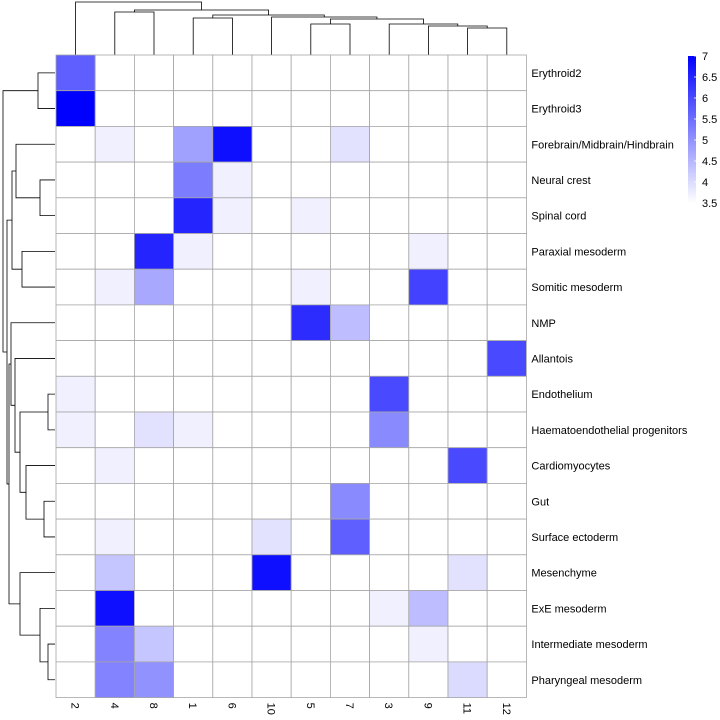  What do you see at coordinates (506, 709) in the screenshot?
I see `column-label: 12` at bounding box center [506, 709].